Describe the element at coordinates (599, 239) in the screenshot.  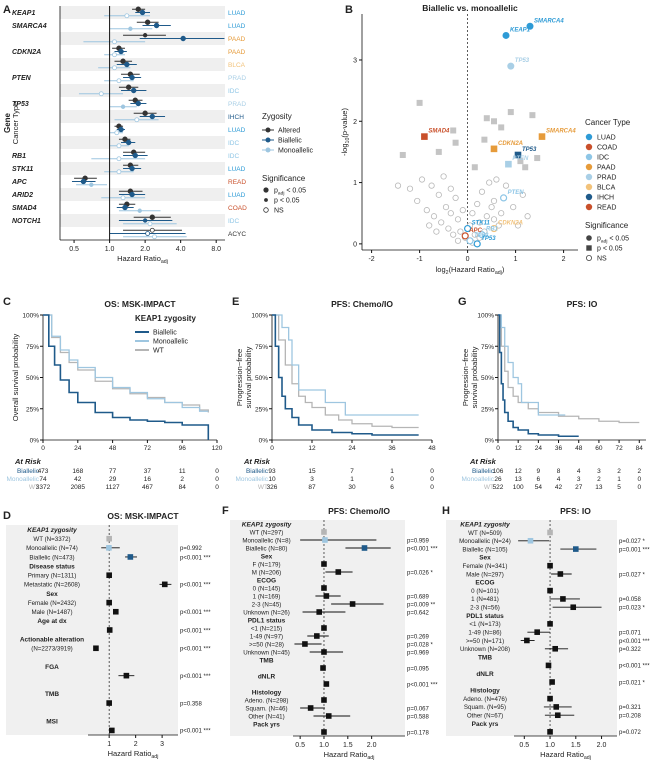
I see `label-part: p` at that location.